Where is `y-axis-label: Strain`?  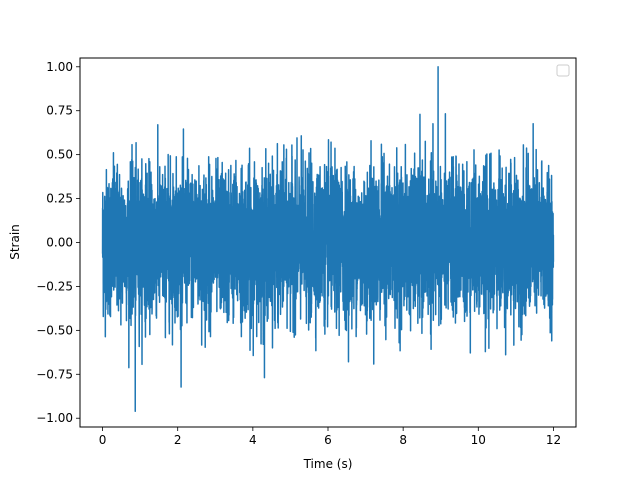
y-axis-label: Strain is located at coordinates (15, 242).